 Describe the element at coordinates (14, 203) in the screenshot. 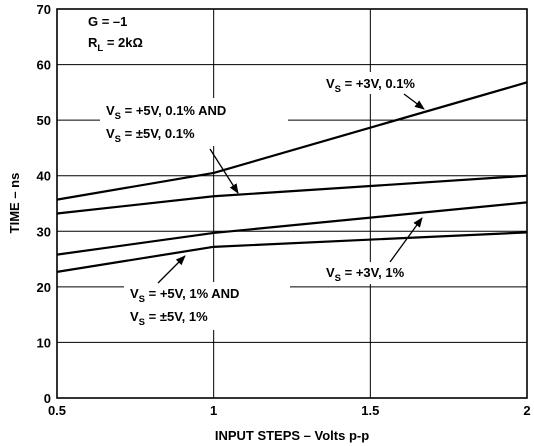

I see `y-axis-label: TIME – ns` at that location.